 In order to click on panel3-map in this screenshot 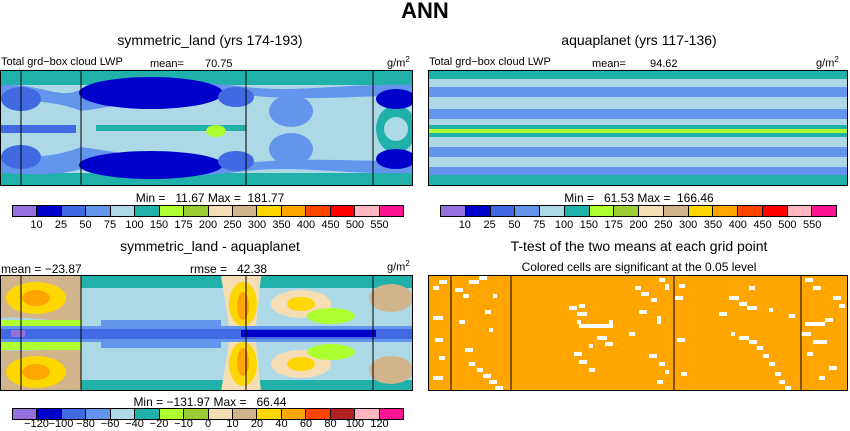, I will do `click(206, 333)`.